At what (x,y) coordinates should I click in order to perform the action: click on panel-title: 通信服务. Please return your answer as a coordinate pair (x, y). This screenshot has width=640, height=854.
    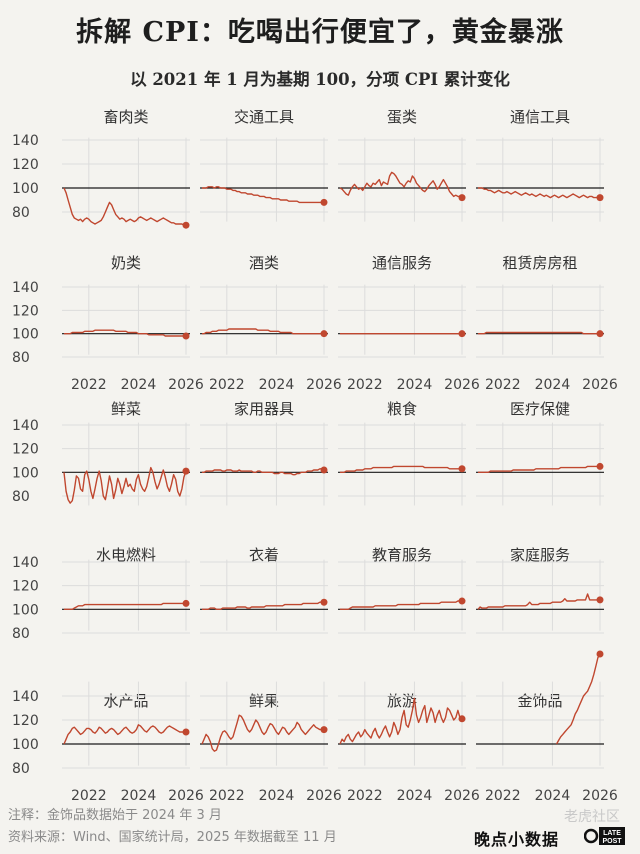
    Looking at the image, I should click on (402, 263).